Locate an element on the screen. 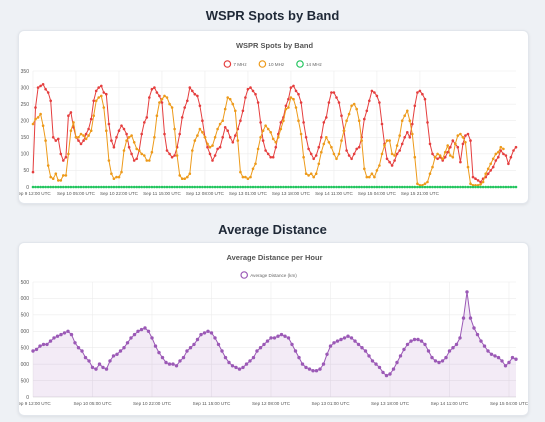  x-tick-label: Sep 10 05:00 UTC is located at coordinates (92, 403).